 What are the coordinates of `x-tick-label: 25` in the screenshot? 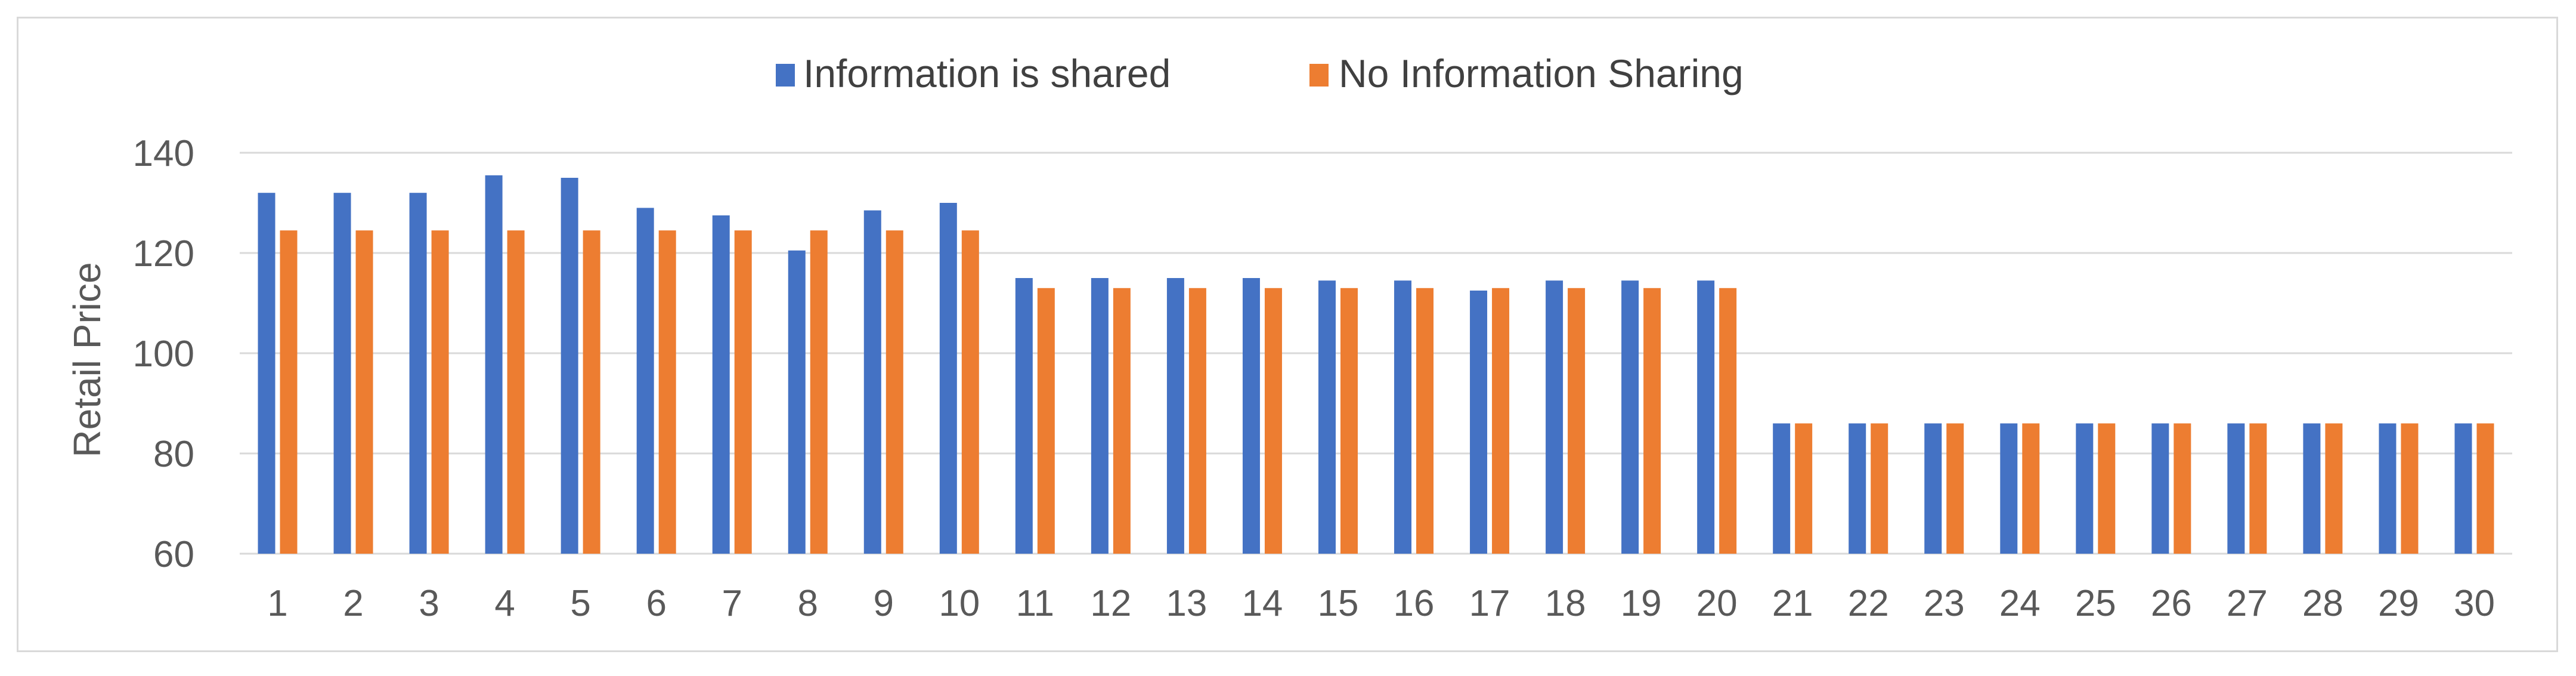 It's located at (2096, 603).